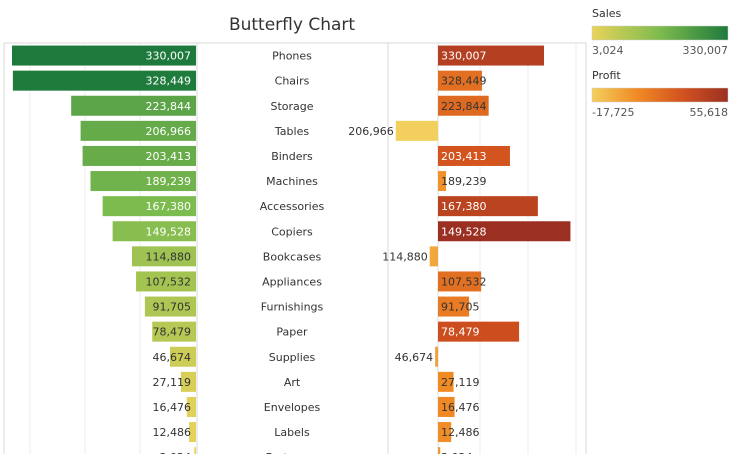  Describe the element at coordinates (464, 231) in the screenshot. I see `profit-bar-label: 149,528` at that location.